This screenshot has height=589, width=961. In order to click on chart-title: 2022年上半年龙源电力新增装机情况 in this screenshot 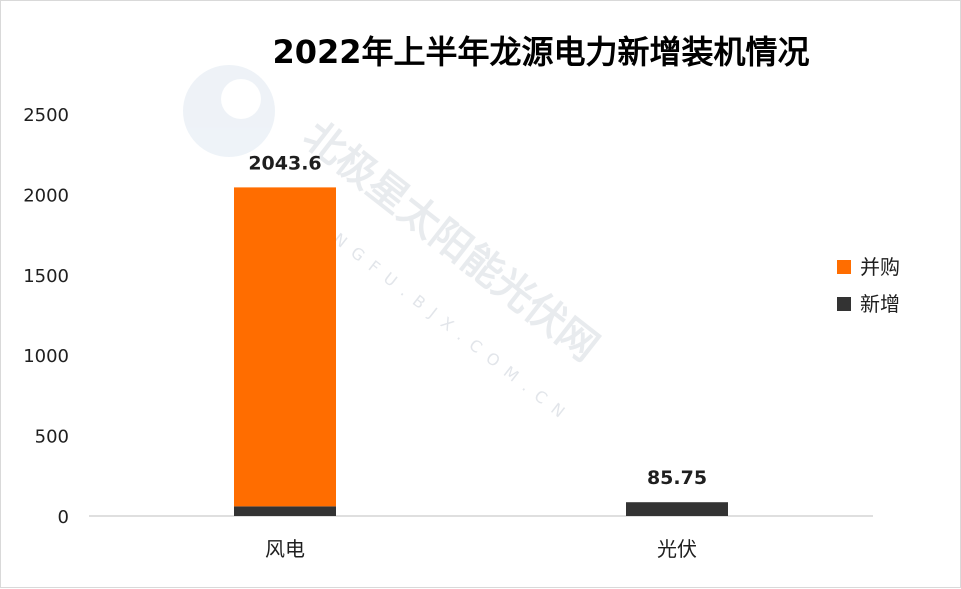, I will do `click(540, 52)`.